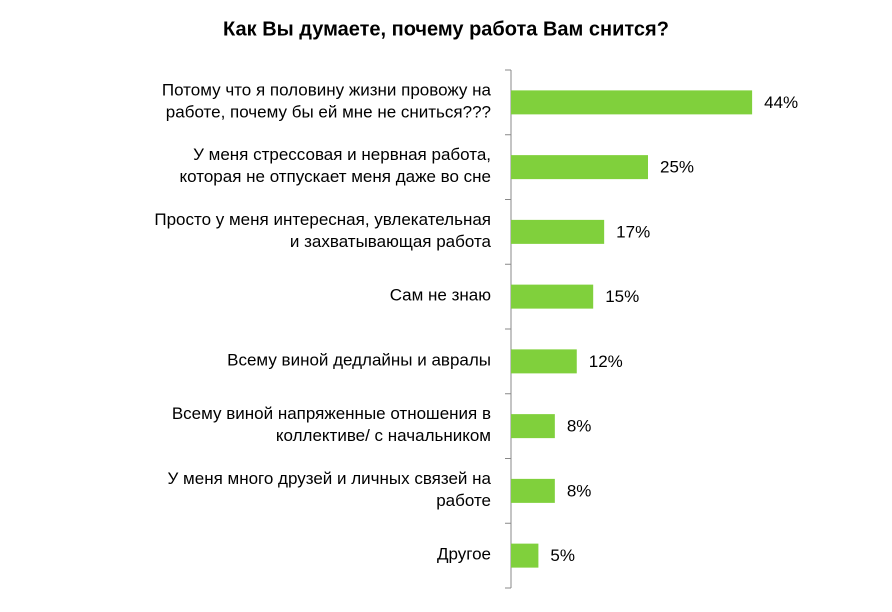 Image resolution: width=892 pixels, height=612 pixels. Describe the element at coordinates (331, 414) in the screenshot. I see `category-label-line: Всему виной напряженные отношения в` at that location.